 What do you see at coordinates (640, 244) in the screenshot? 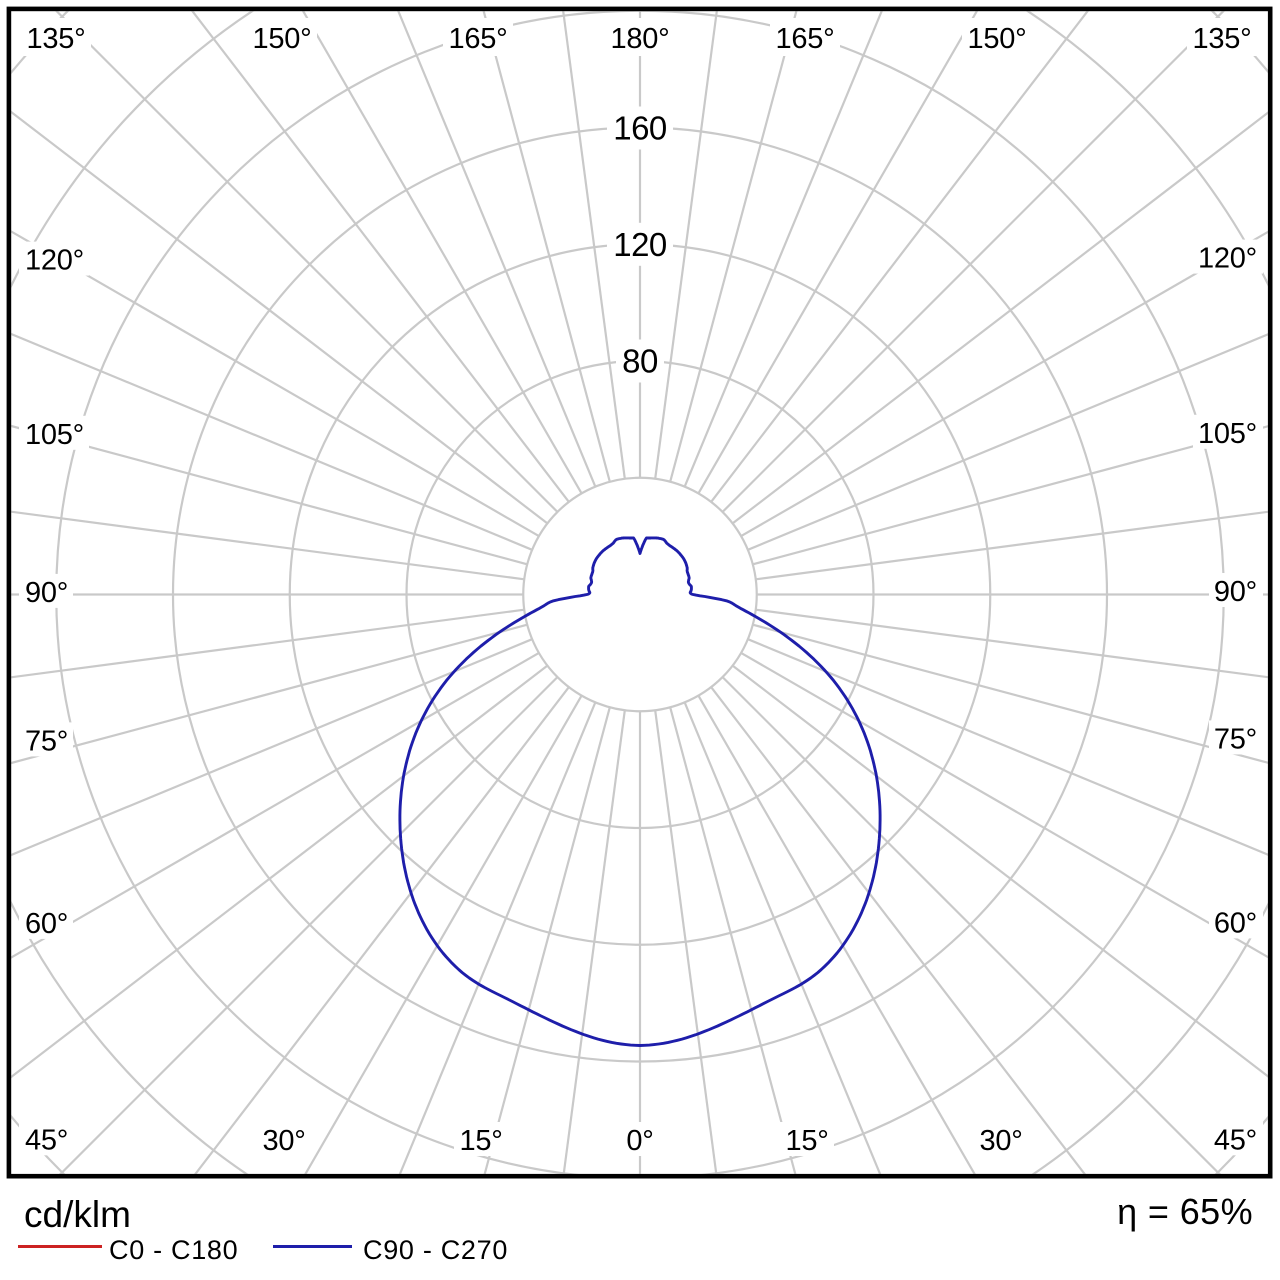
I see `svg-text: 120` at bounding box center [640, 244].